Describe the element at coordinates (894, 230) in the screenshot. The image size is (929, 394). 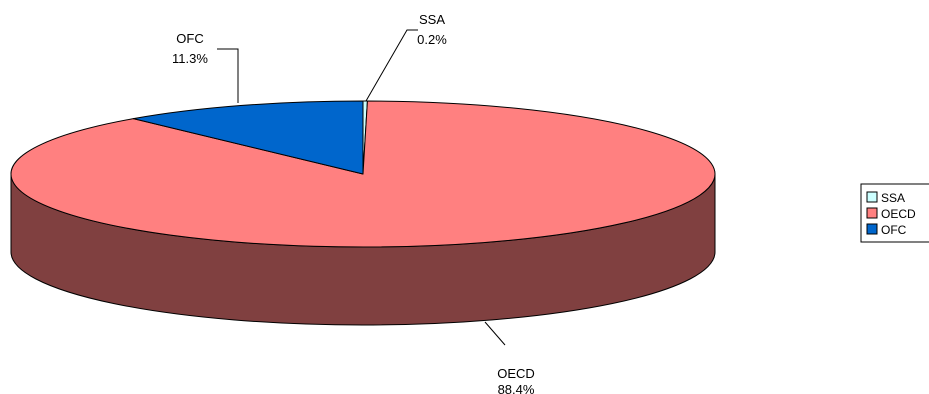
I see `legend-label-ofc: OFC` at that location.